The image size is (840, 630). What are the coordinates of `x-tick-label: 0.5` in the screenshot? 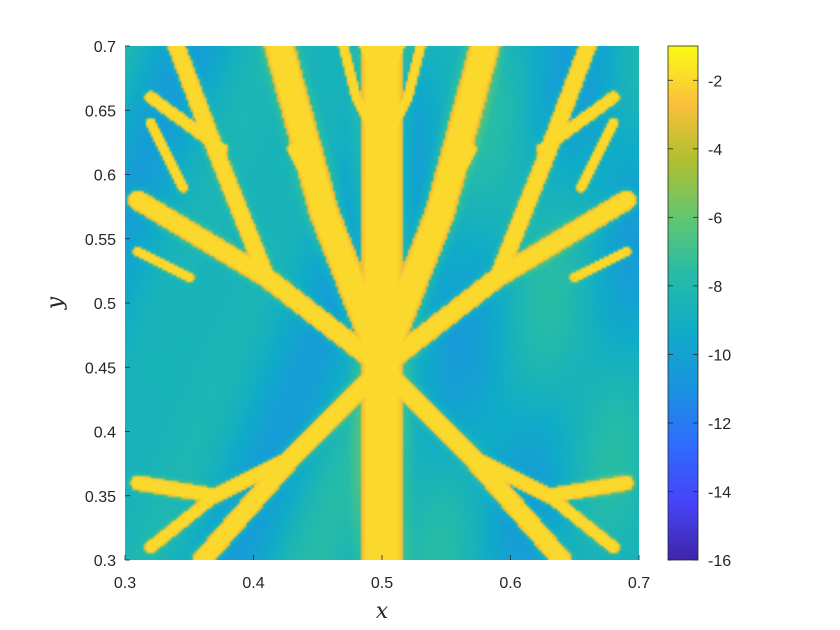 It's located at (382, 583).